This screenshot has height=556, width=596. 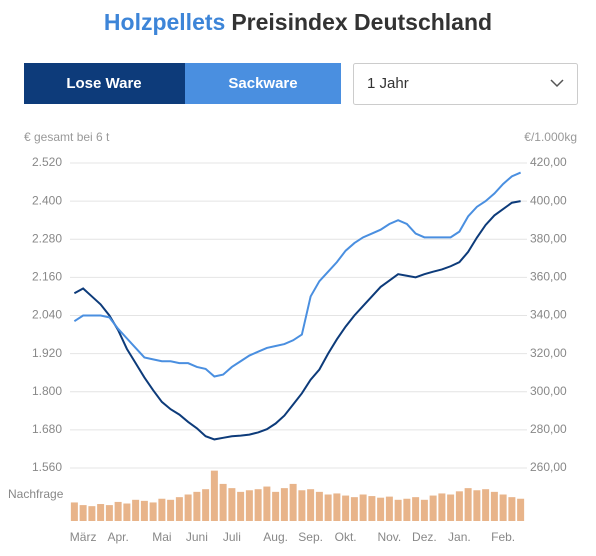 What do you see at coordinates (550, 137) in the screenshot?
I see `y2-axis-label: €/1.000kg` at bounding box center [550, 137].